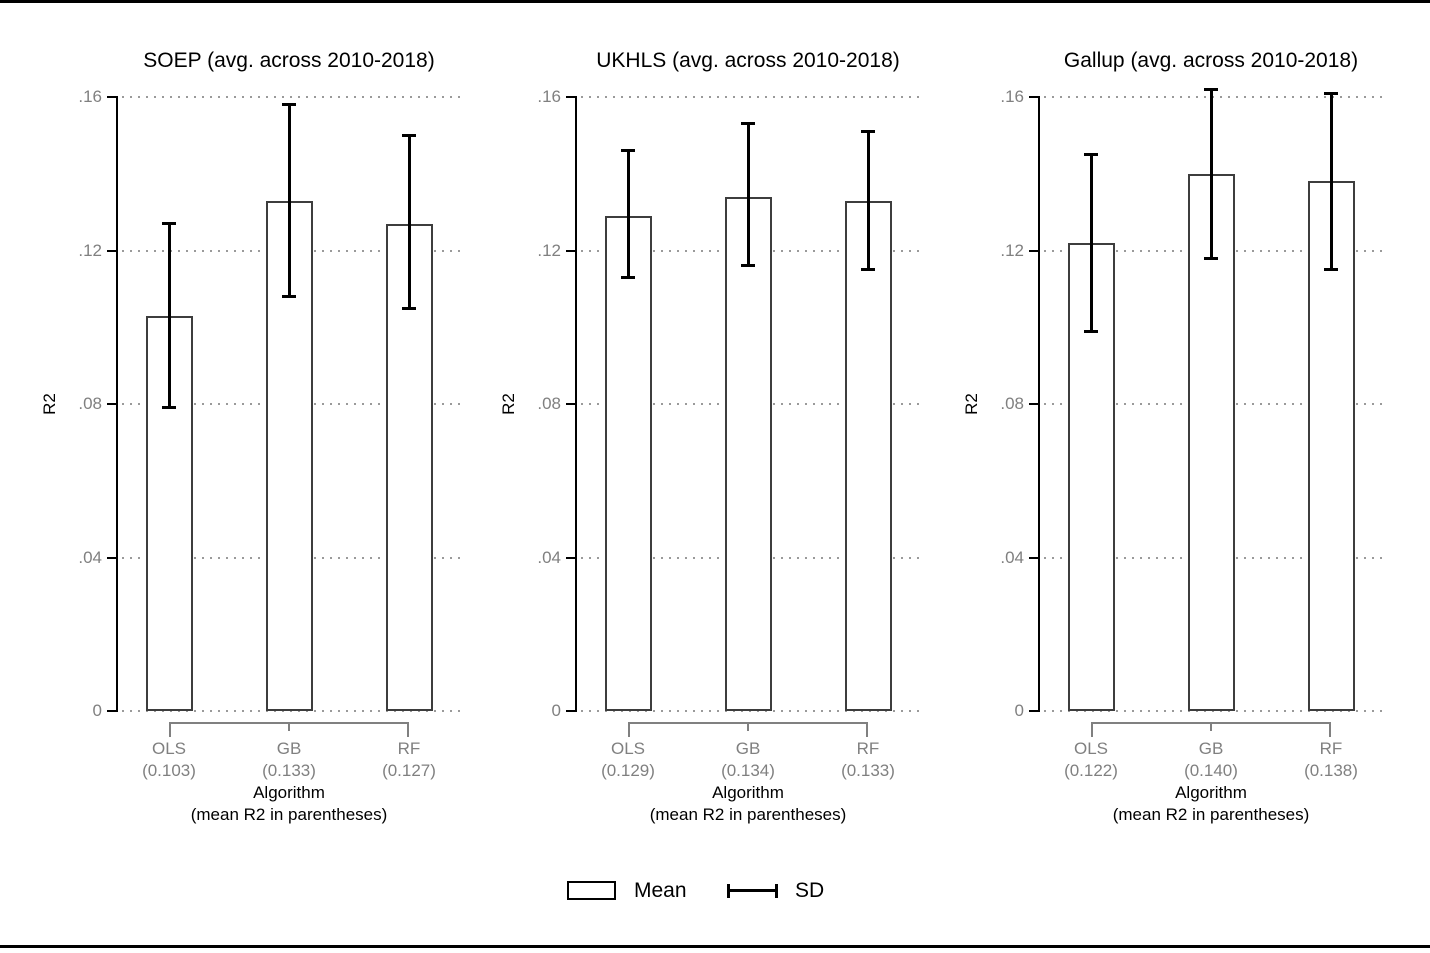  Describe the element at coordinates (1331, 770) in the screenshot. I see `category-mean-value-rf: (0.138)` at that location.